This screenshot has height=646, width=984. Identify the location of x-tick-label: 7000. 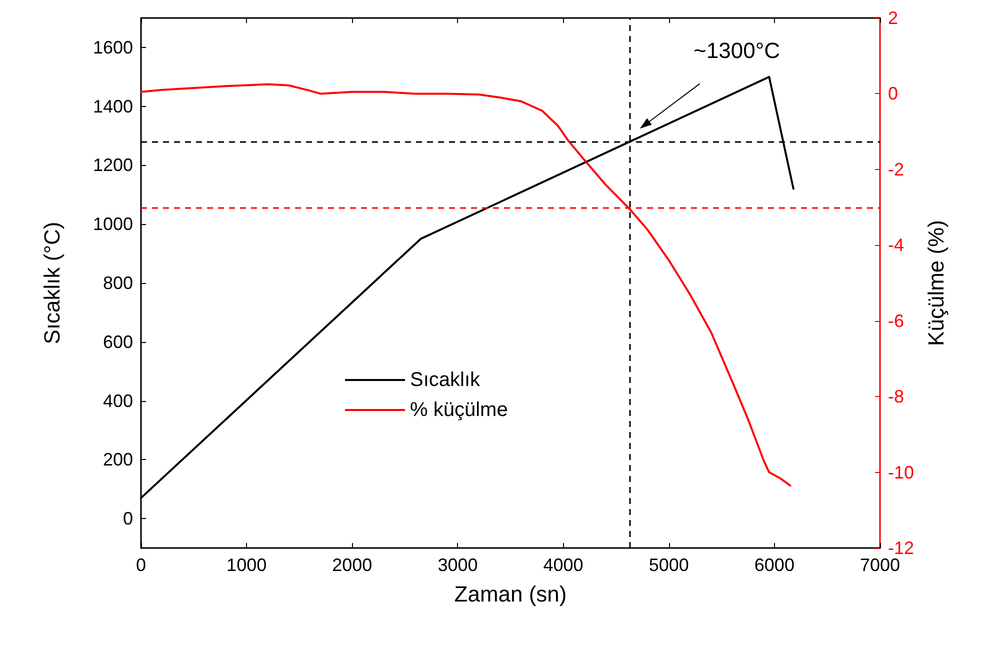
(880, 565).